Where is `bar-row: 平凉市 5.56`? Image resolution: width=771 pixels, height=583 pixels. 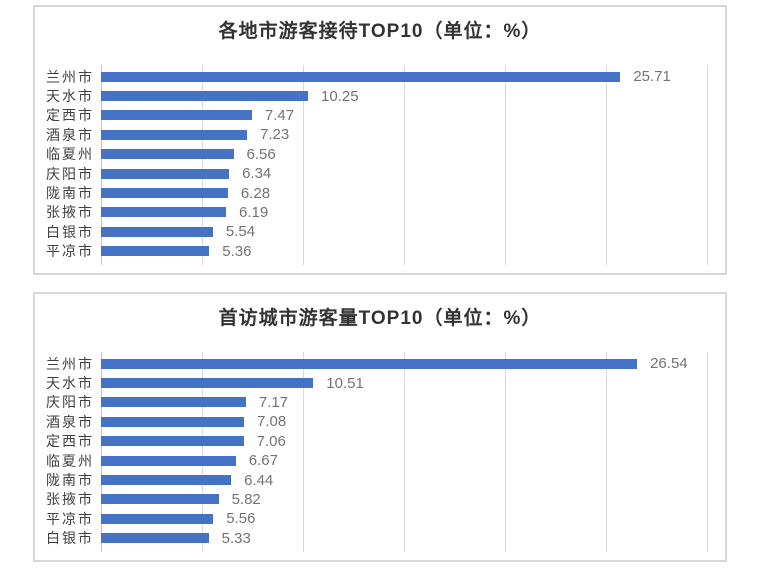 bar-row: 平凉市 5.56 is located at coordinates (380, 518).